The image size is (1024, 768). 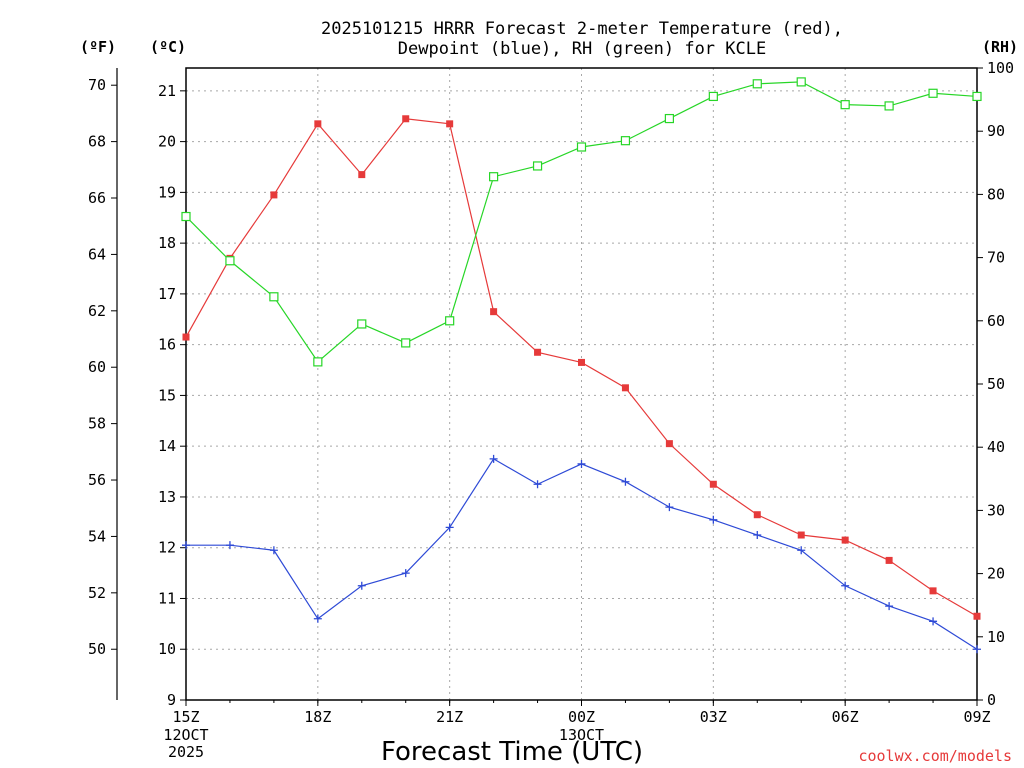 What do you see at coordinates (98, 47) in the screenshot?
I see `fahrenheit-axis-unit: (ºF)` at bounding box center [98, 47].